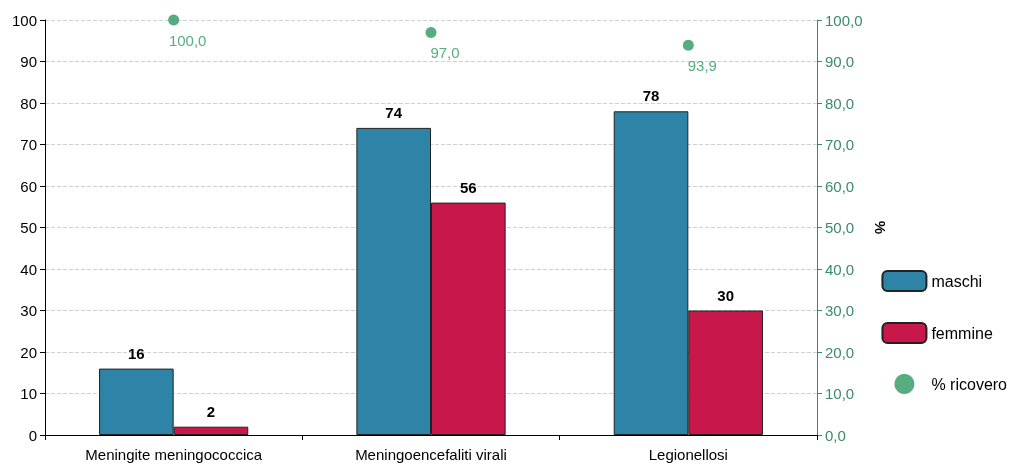  Describe the element at coordinates (840, 310) in the screenshot. I see `y2-tick-label: 30,0` at that location.